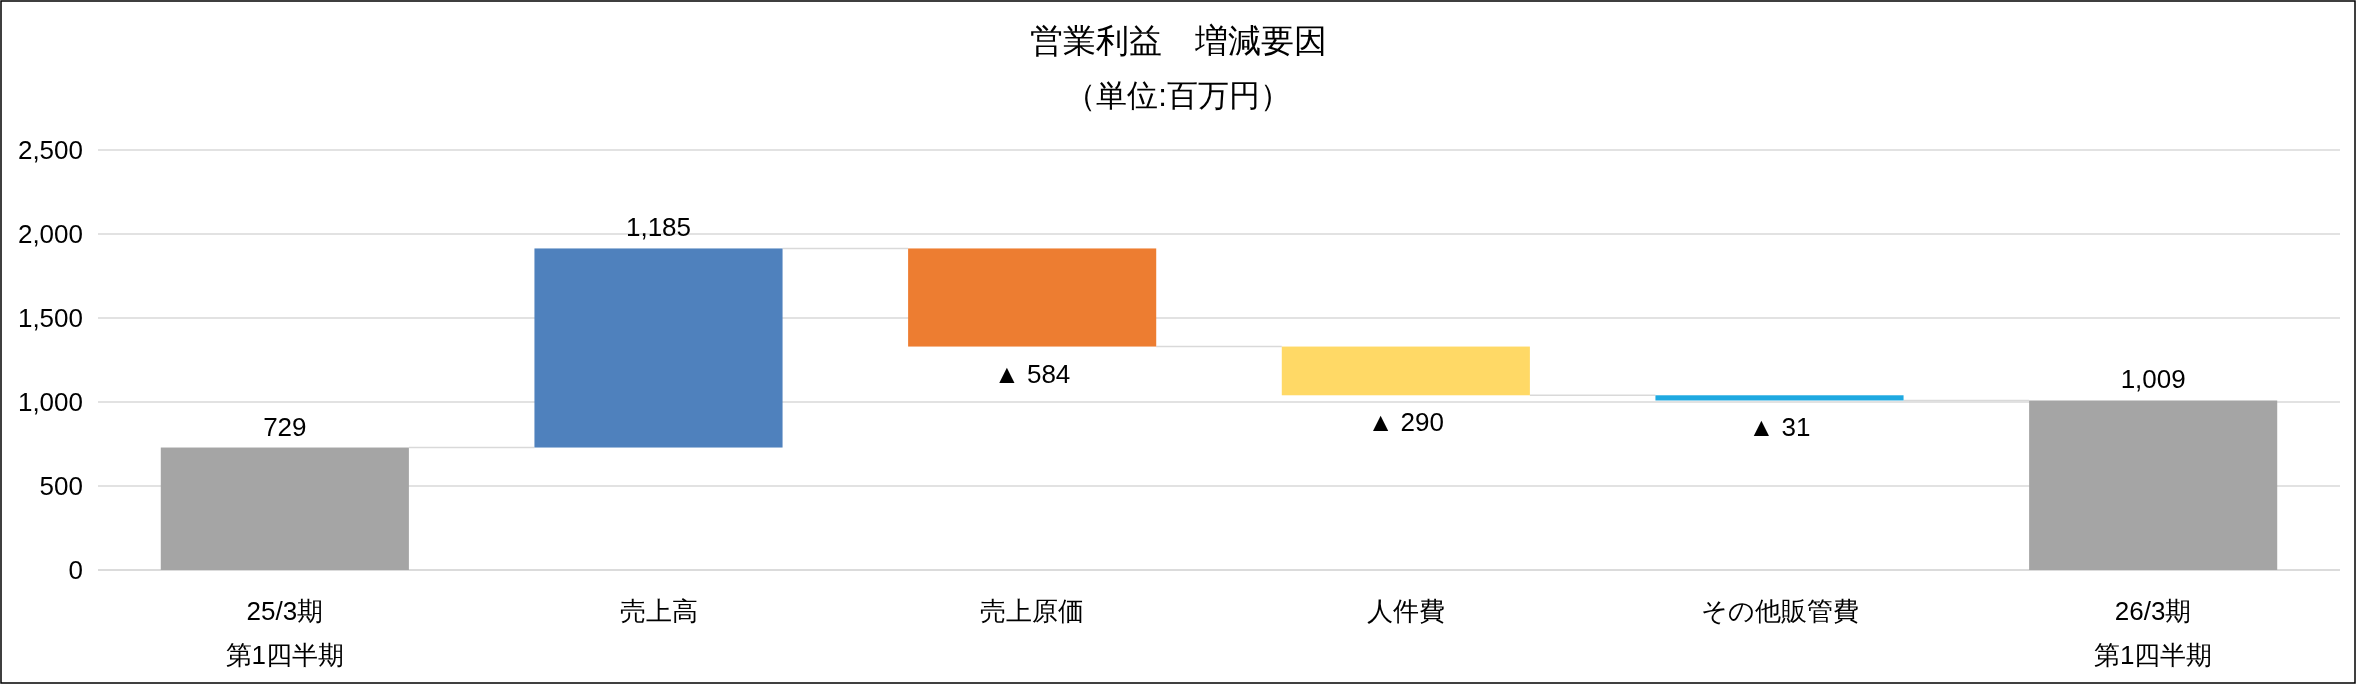  I want to click on data-label: 1,009, so click(2153, 379).